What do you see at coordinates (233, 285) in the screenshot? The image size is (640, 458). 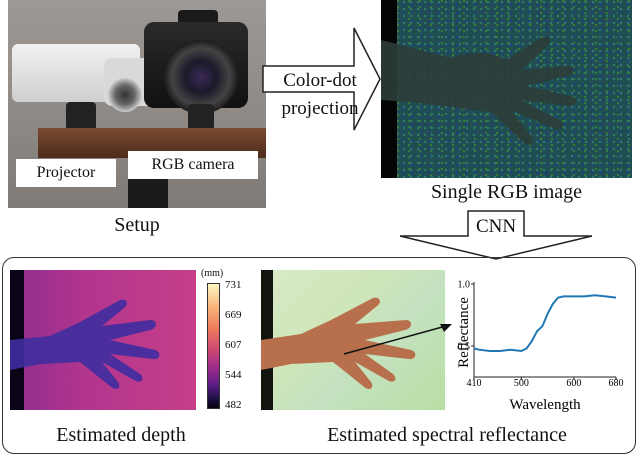 I see `colorbar-tick: 731` at bounding box center [233, 285].